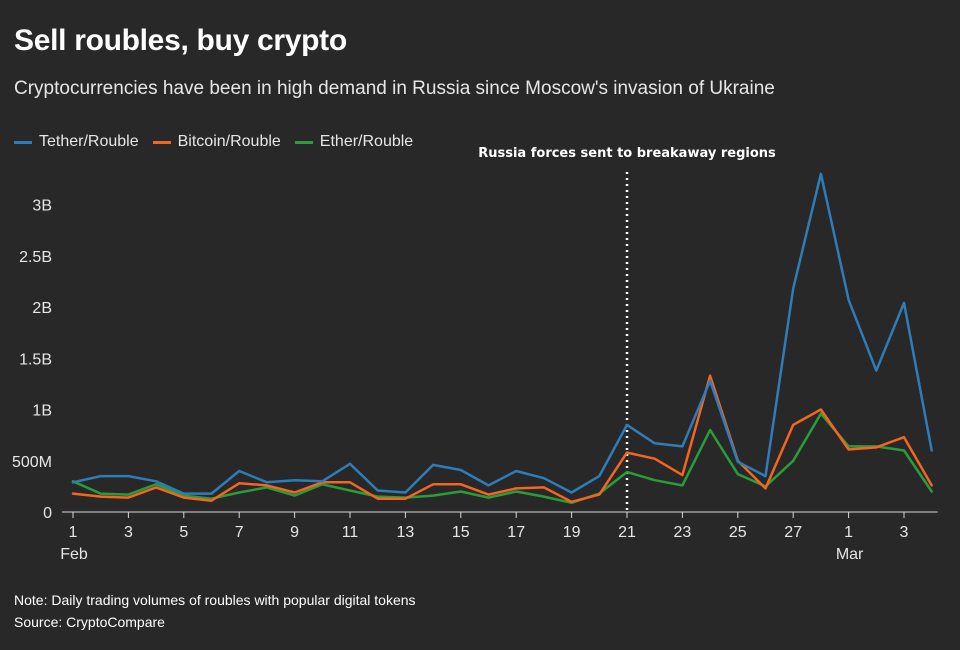 The height and width of the screenshot is (650, 960). What do you see at coordinates (42, 308) in the screenshot?
I see `y-tick-label: 2B` at bounding box center [42, 308].